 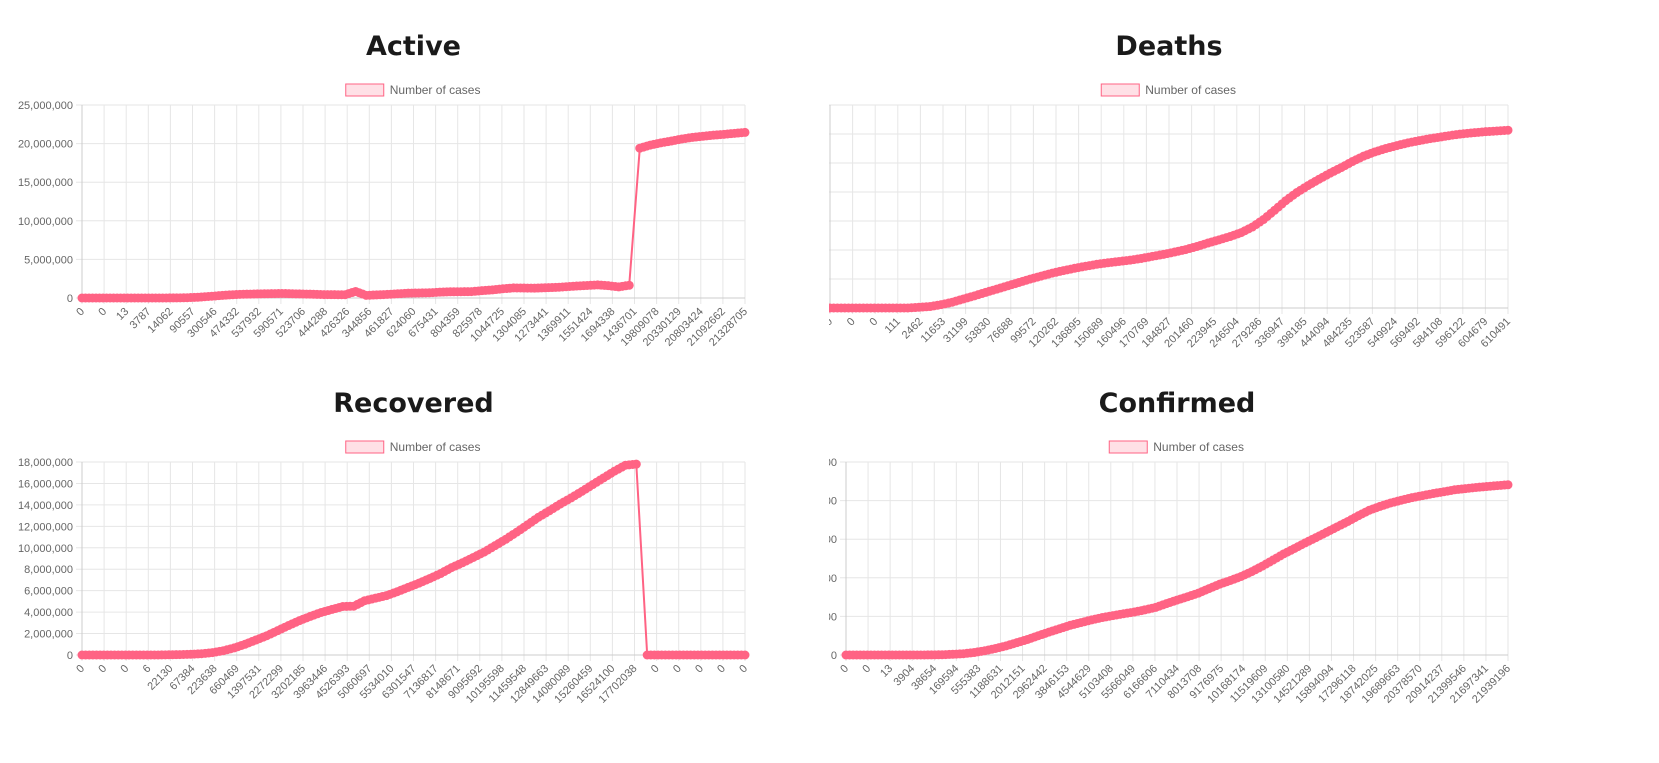 What do you see at coordinates (48, 613) in the screenshot?
I see `y-tick-label: 4,000,000` at bounding box center [48, 613].